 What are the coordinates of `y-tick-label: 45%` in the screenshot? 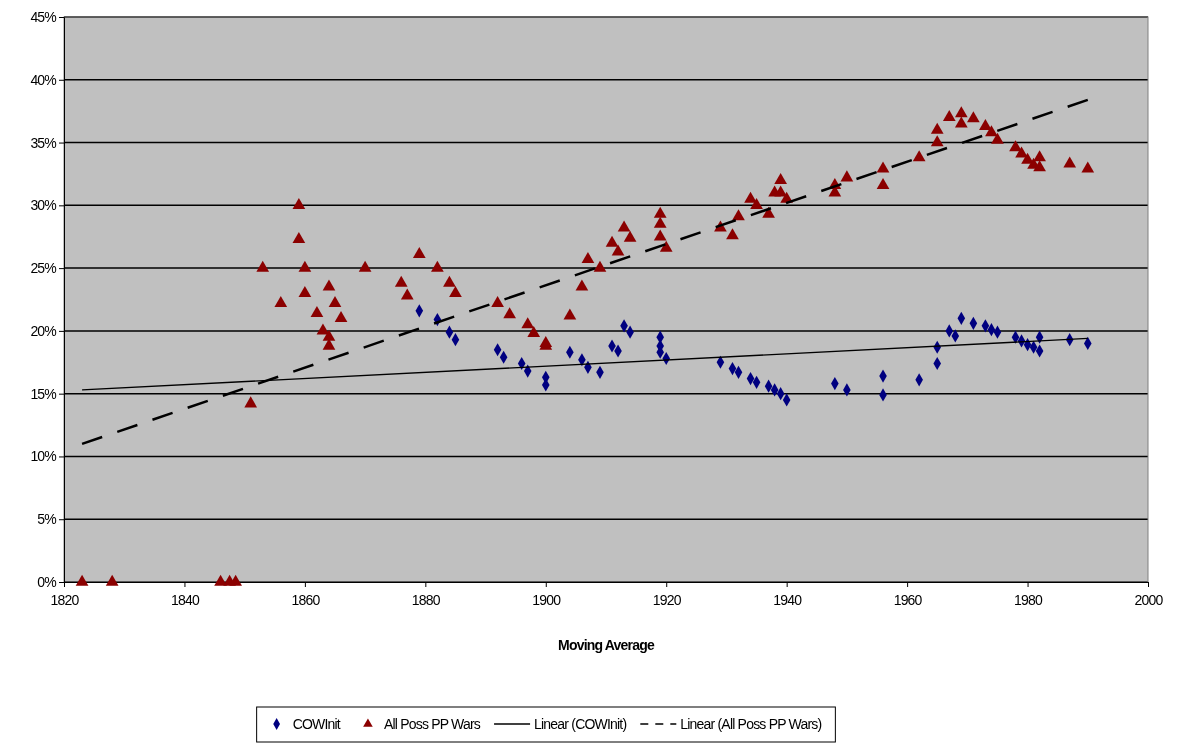 It's located at (43, 16).